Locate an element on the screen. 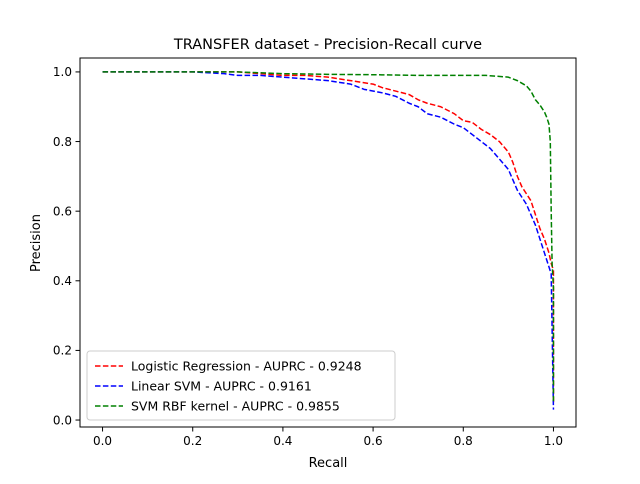  legend-box is located at coordinates (241, 385).